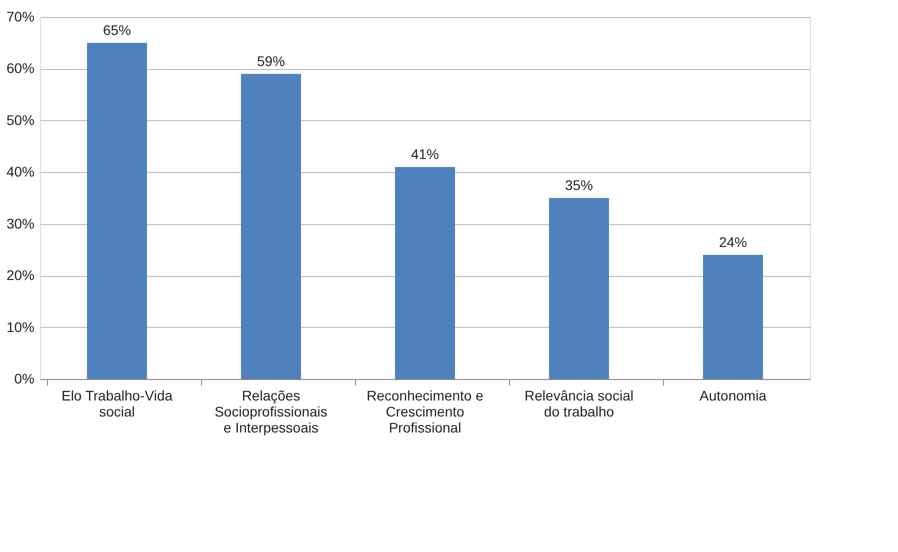  I want to click on data-label: 24%, so click(733, 242).